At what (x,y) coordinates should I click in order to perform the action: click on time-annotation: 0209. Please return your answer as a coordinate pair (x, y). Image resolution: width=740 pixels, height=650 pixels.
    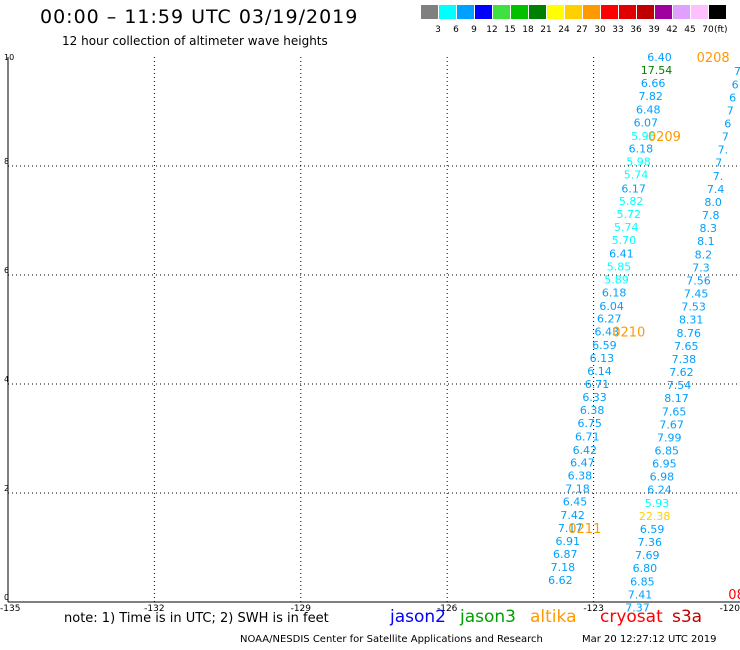
    Looking at the image, I should click on (664, 137).